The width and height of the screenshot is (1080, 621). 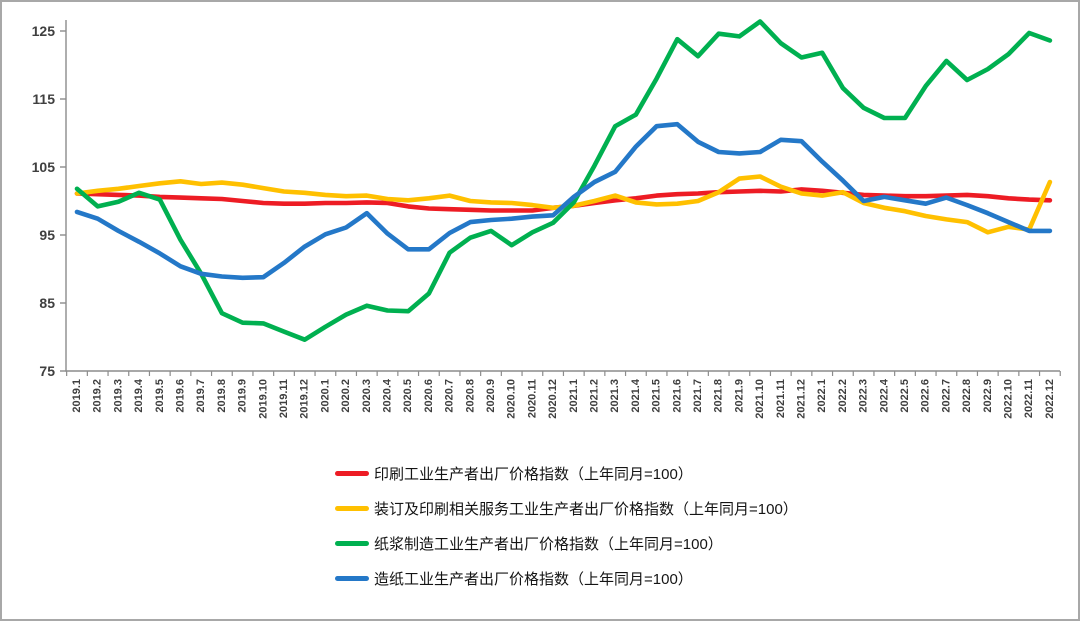 I want to click on x-tick-label: 2019.10, so click(x=263, y=399).